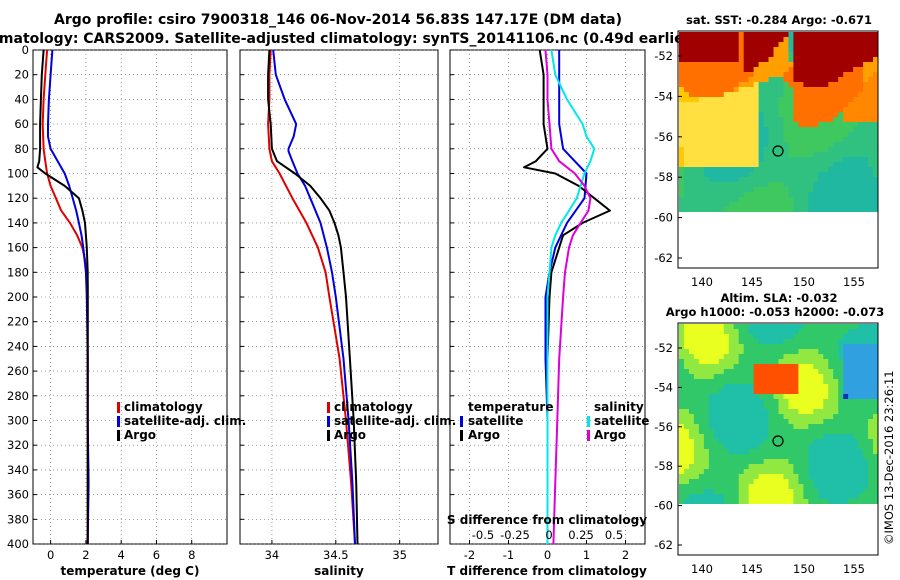 This screenshot has width=900, height=580. I want to click on series-line-s-satellite, so click(571, 296).